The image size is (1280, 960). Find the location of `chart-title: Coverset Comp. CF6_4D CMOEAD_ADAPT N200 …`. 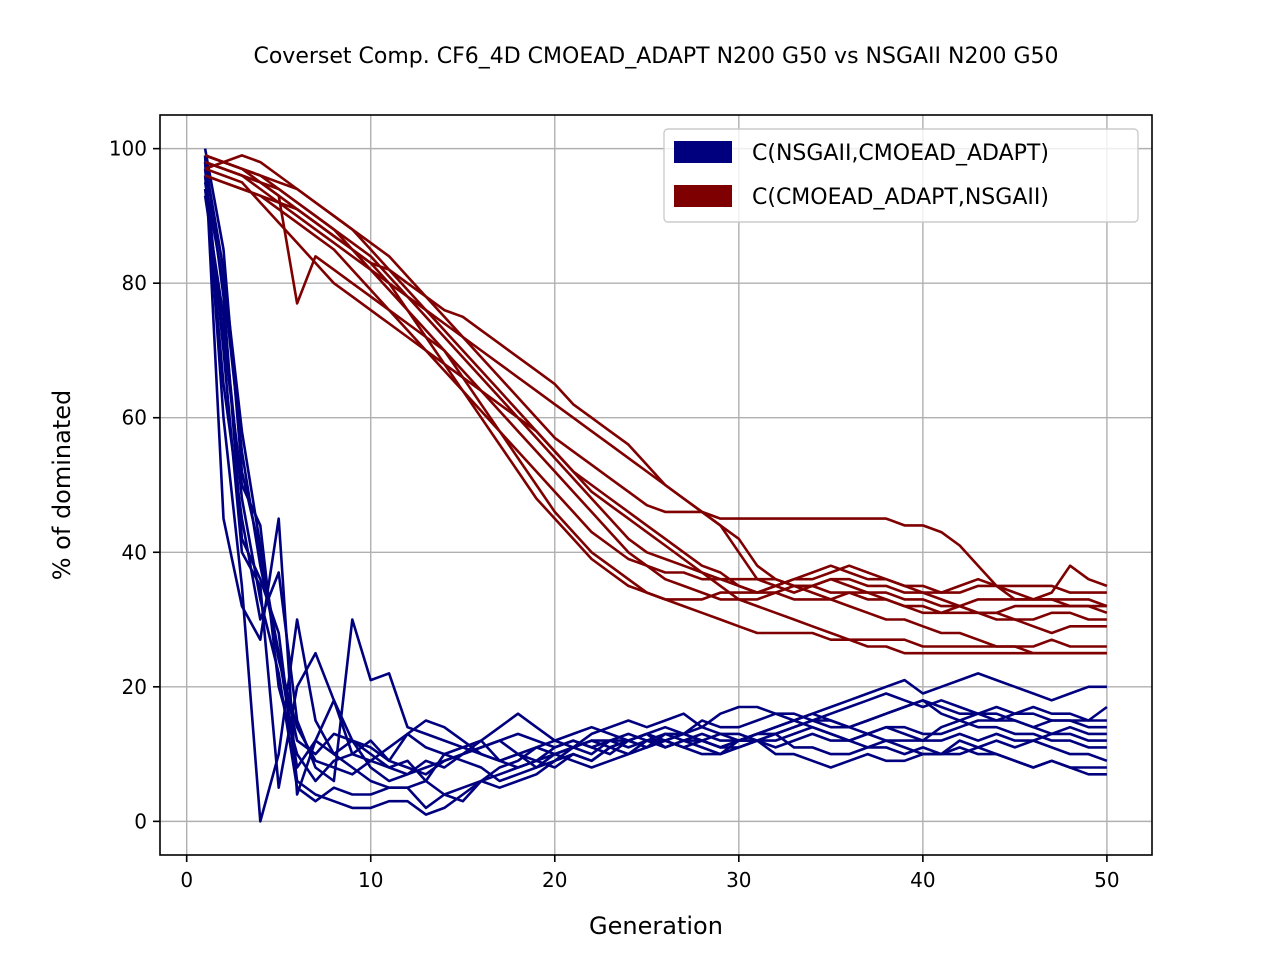

chart-title: Coverset Comp. CF6_4D CMOEAD_ADAPT N200 … is located at coordinates (655, 56).